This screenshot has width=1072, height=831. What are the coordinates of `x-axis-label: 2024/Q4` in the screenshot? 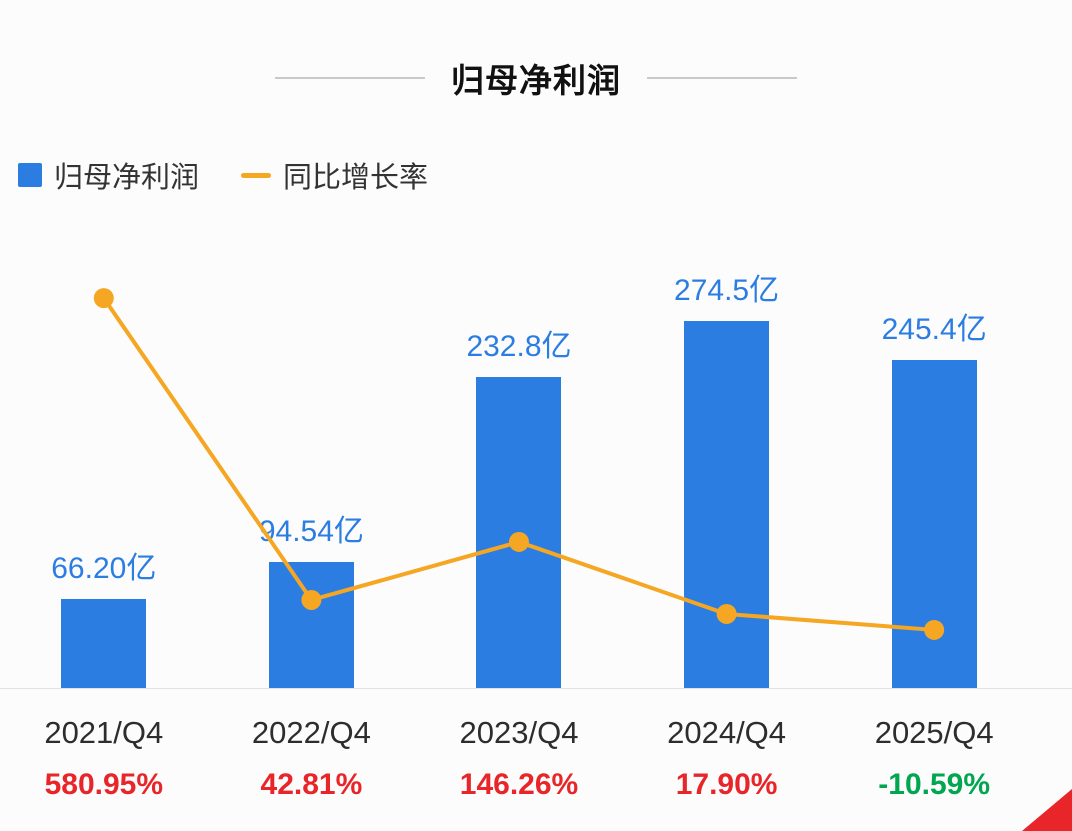 It's located at (727, 732).